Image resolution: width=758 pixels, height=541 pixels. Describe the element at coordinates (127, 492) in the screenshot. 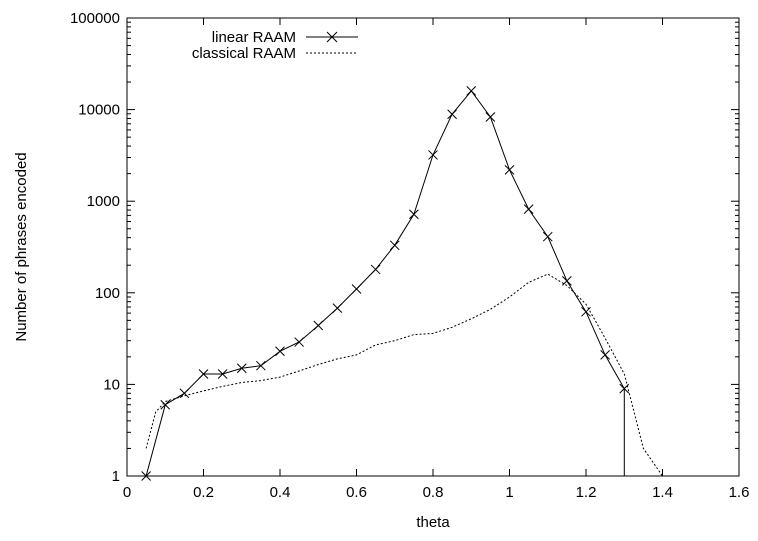

I see `x-tick-label: 0` at that location.